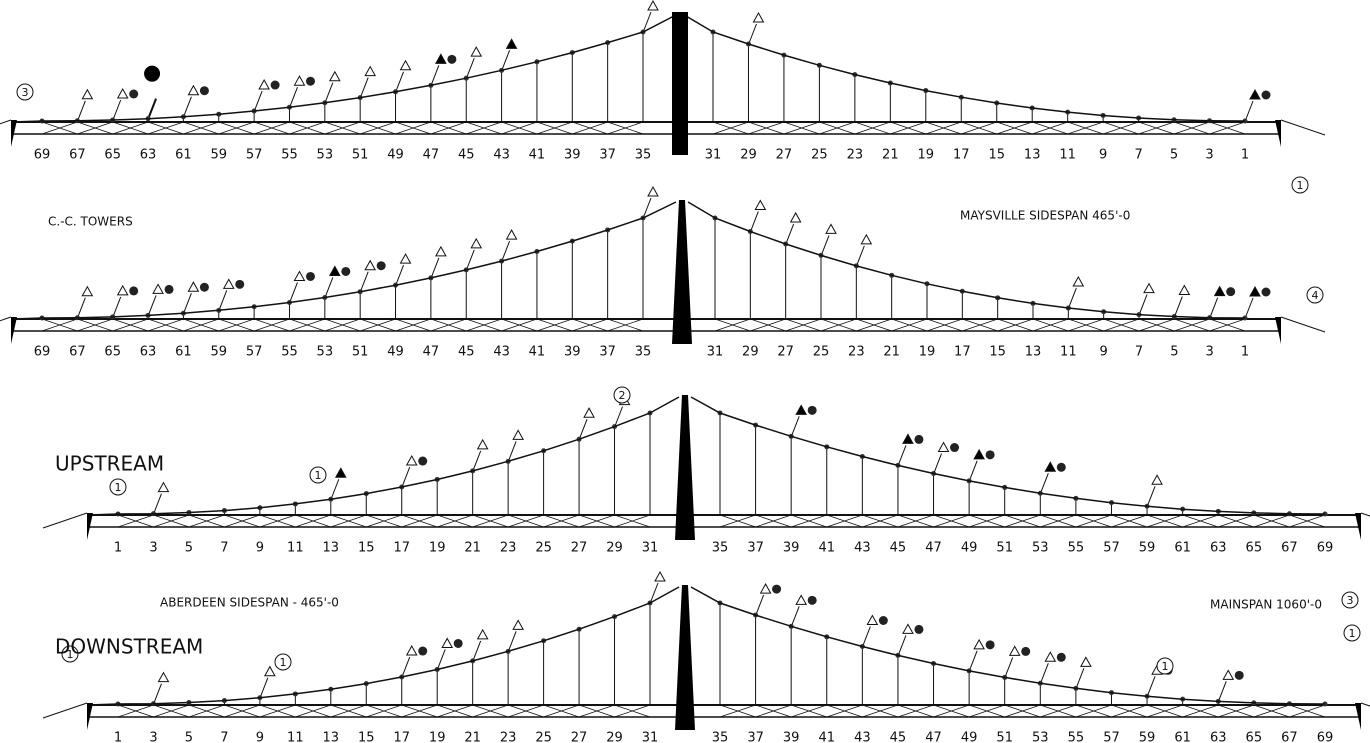 This screenshot has width=1370, height=743. I want to click on cable, so click(965, 68).